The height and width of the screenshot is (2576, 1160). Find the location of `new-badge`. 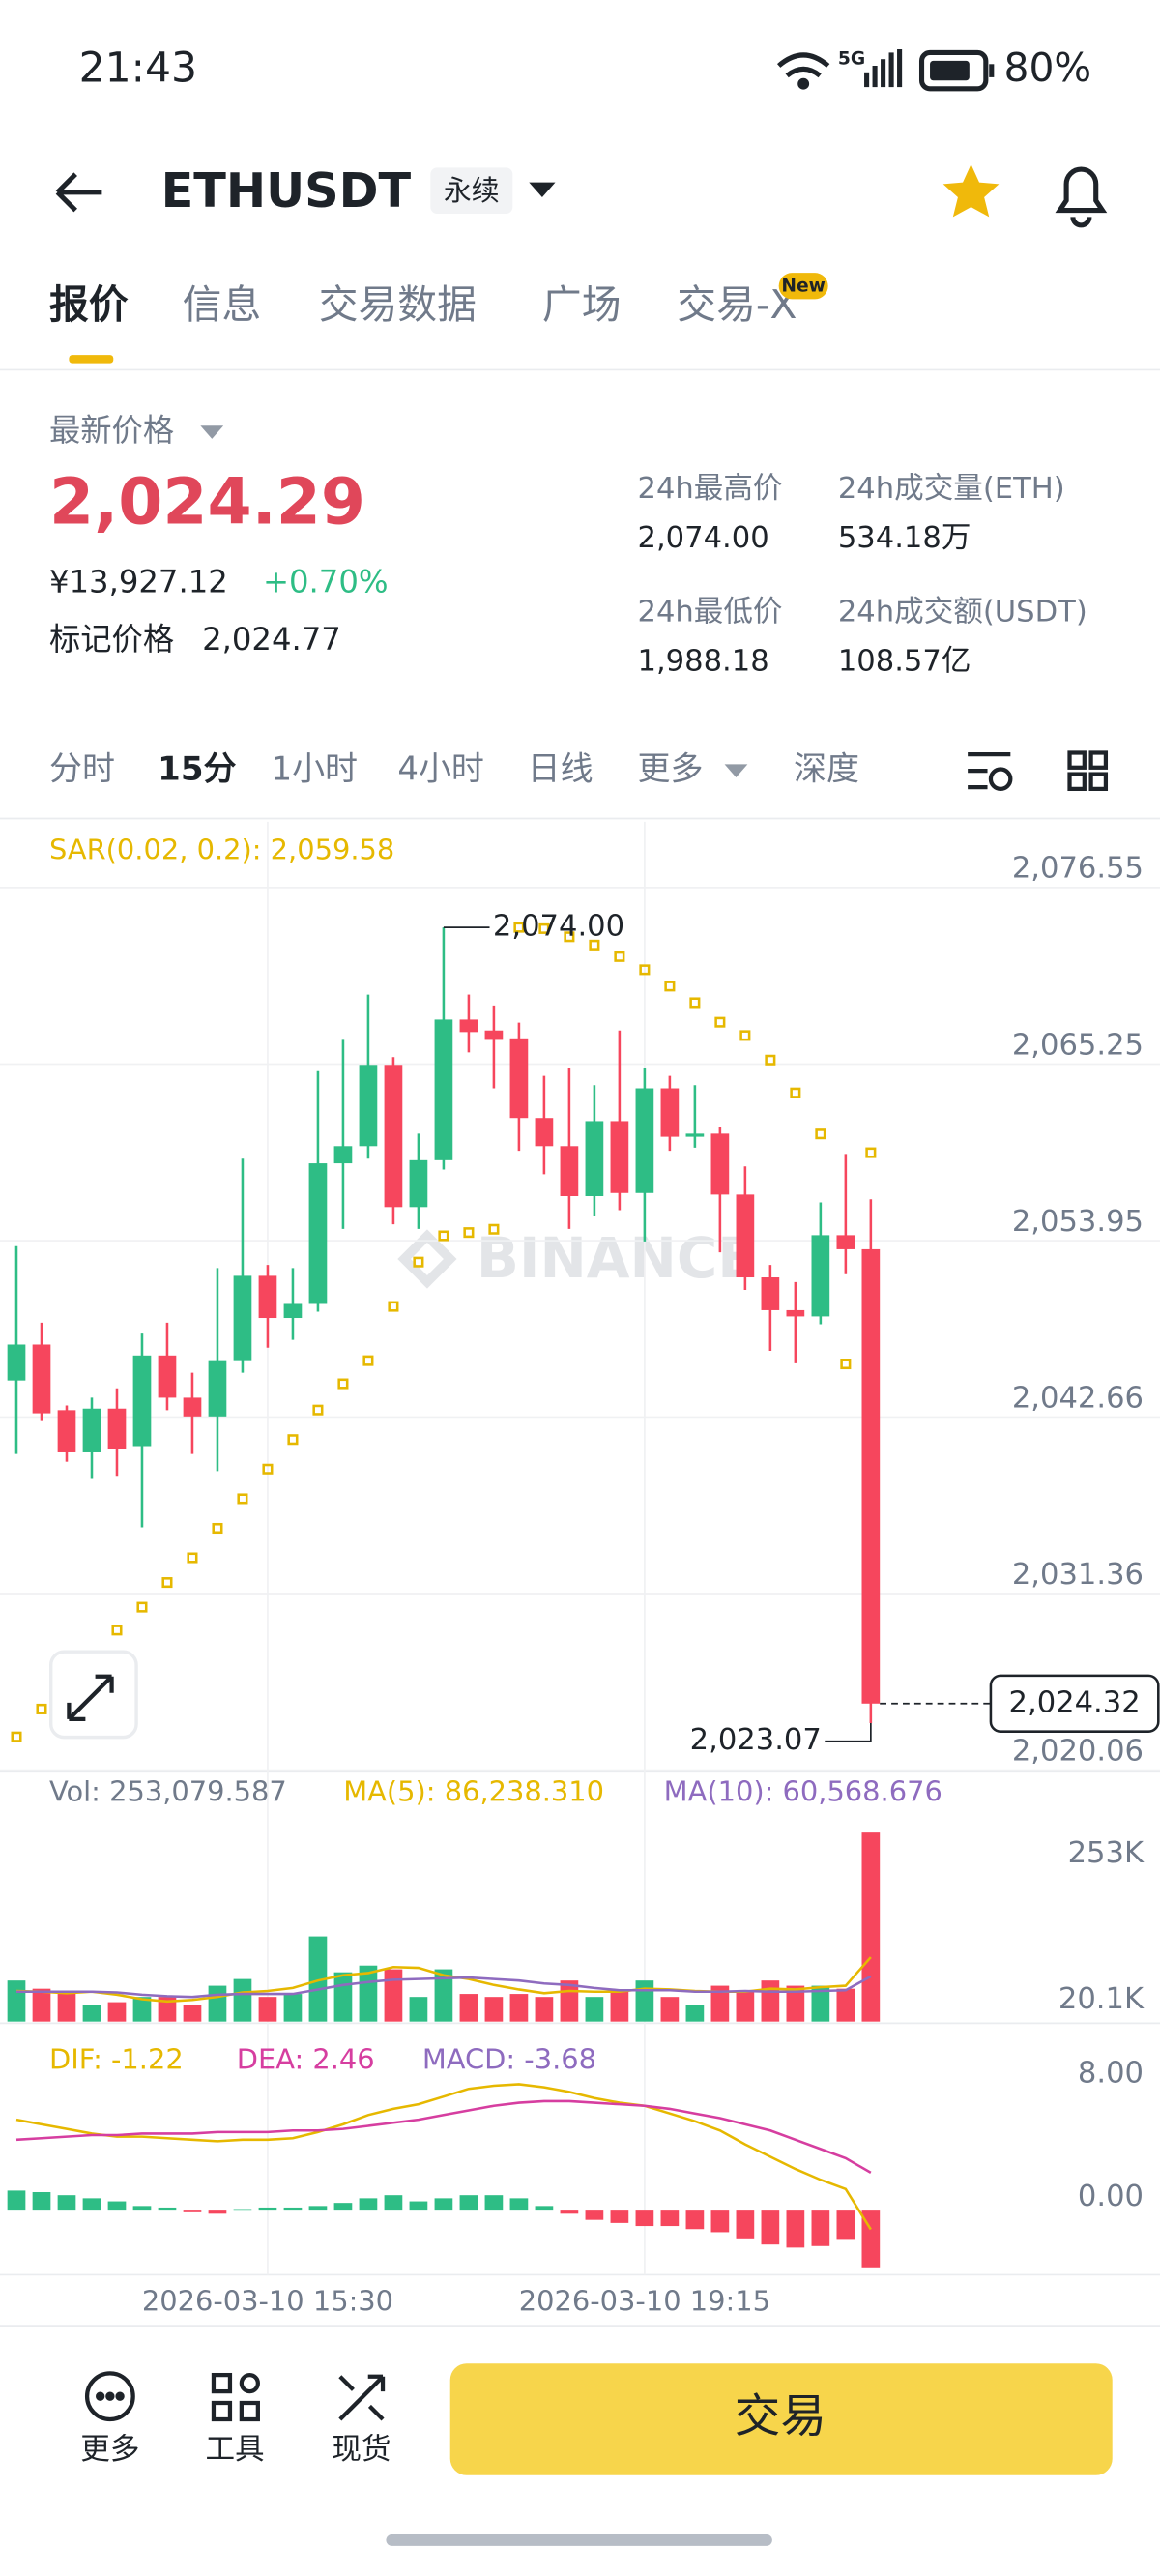

new-badge is located at coordinates (803, 286).